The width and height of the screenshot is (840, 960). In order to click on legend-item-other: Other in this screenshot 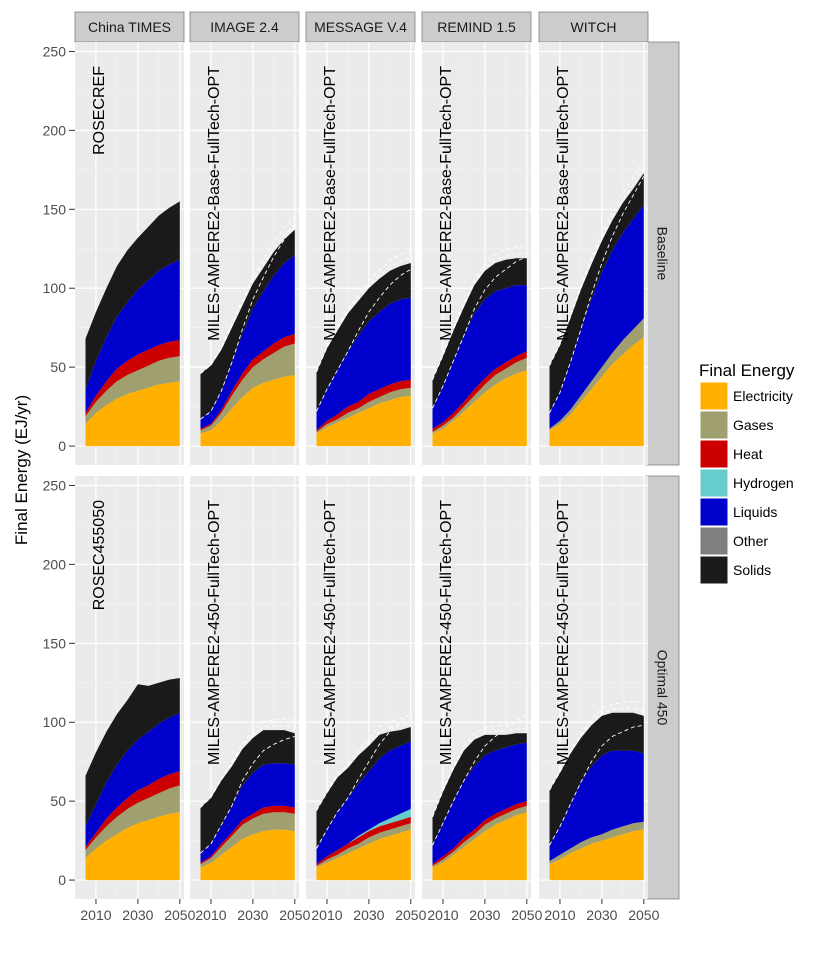, I will do `click(733, 541)`.